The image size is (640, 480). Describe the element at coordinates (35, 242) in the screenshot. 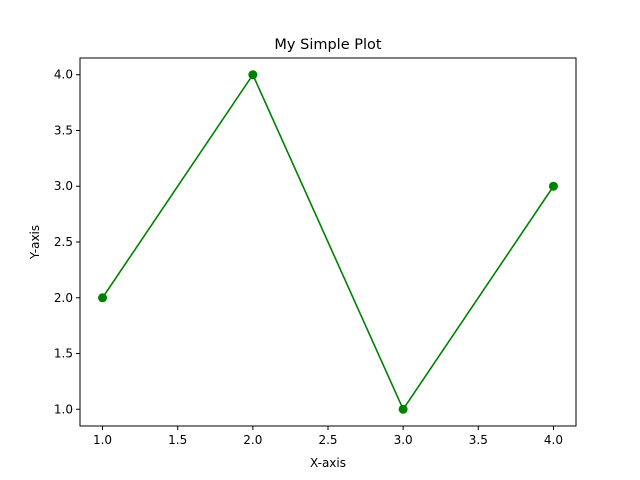

I see `y-axis-label: Y-axis` at that location.